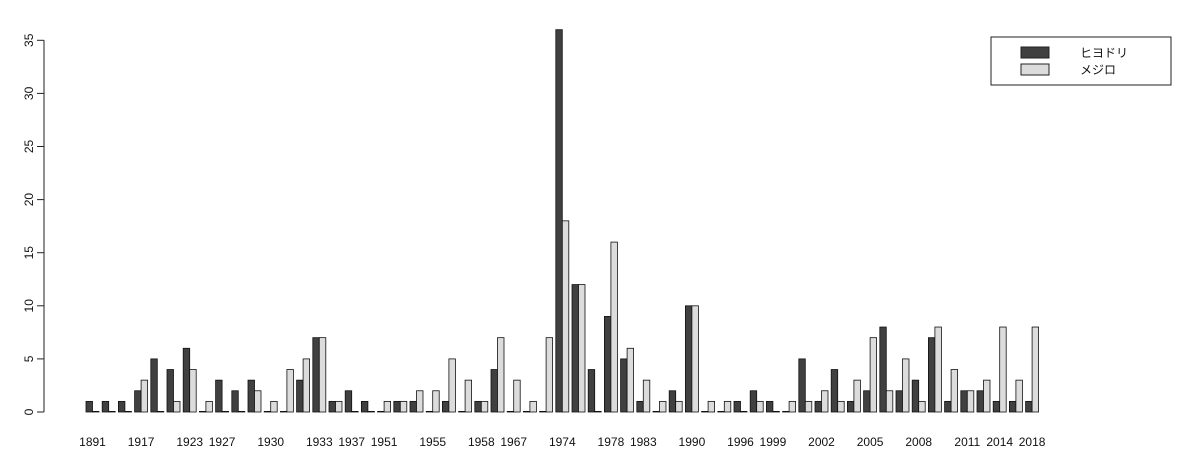  Describe the element at coordinates (251, 396) in the screenshot. I see `bar-series-1-1929` at that location.